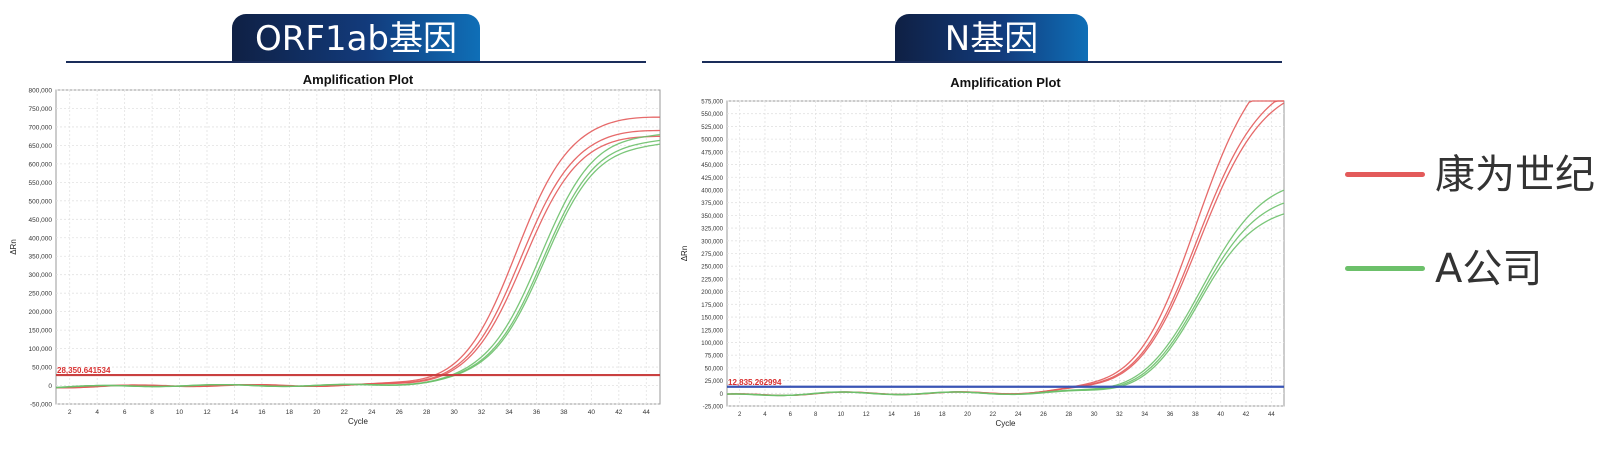 This screenshot has width=1610, height=454. Describe the element at coordinates (356, 62) in the screenshot. I see `orf1ab-header-rule` at that location.